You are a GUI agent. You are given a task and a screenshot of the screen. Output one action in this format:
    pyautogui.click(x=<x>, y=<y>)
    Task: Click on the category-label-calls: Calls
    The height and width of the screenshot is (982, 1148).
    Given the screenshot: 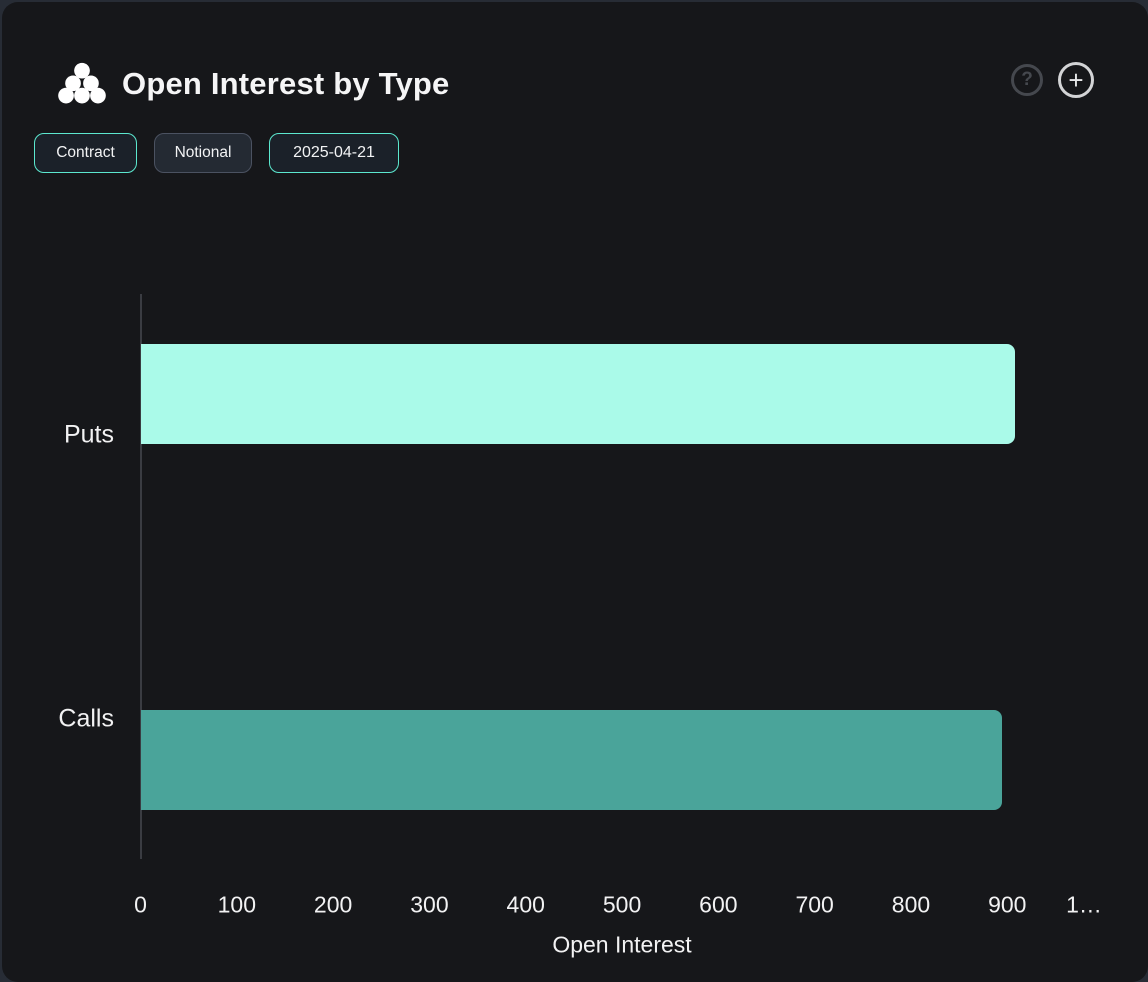 What is the action you would take?
    pyautogui.click(x=86, y=718)
    